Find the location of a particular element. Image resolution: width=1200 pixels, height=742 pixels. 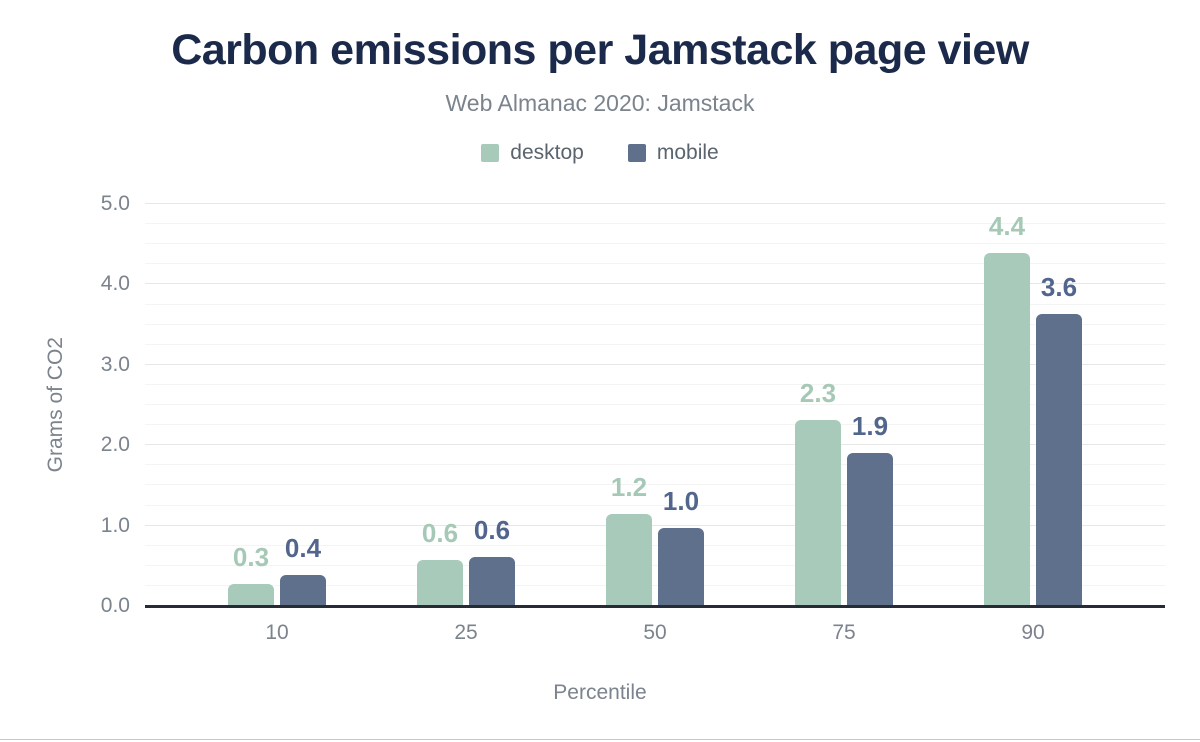

bar-value-desktop-p50: 1.2 is located at coordinates (629, 486).